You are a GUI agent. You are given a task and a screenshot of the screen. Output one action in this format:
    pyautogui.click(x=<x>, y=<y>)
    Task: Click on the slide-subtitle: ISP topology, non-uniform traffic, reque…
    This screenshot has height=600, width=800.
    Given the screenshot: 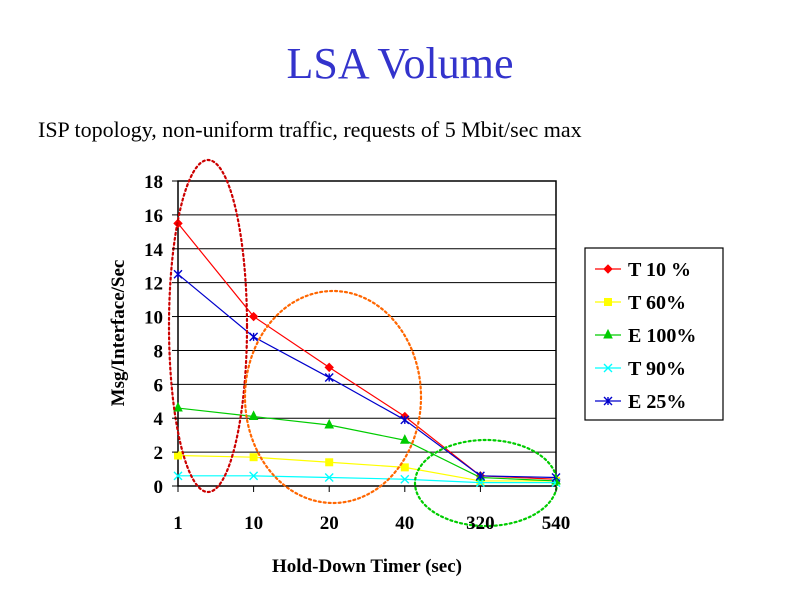 What is the action you would take?
    pyautogui.click(x=310, y=129)
    